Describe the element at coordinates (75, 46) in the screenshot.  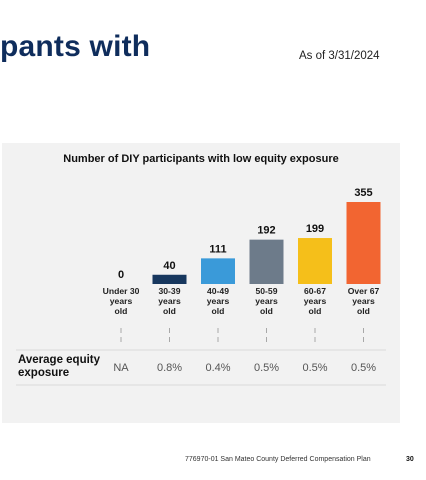
I see `page-headline: pants with` at that location.